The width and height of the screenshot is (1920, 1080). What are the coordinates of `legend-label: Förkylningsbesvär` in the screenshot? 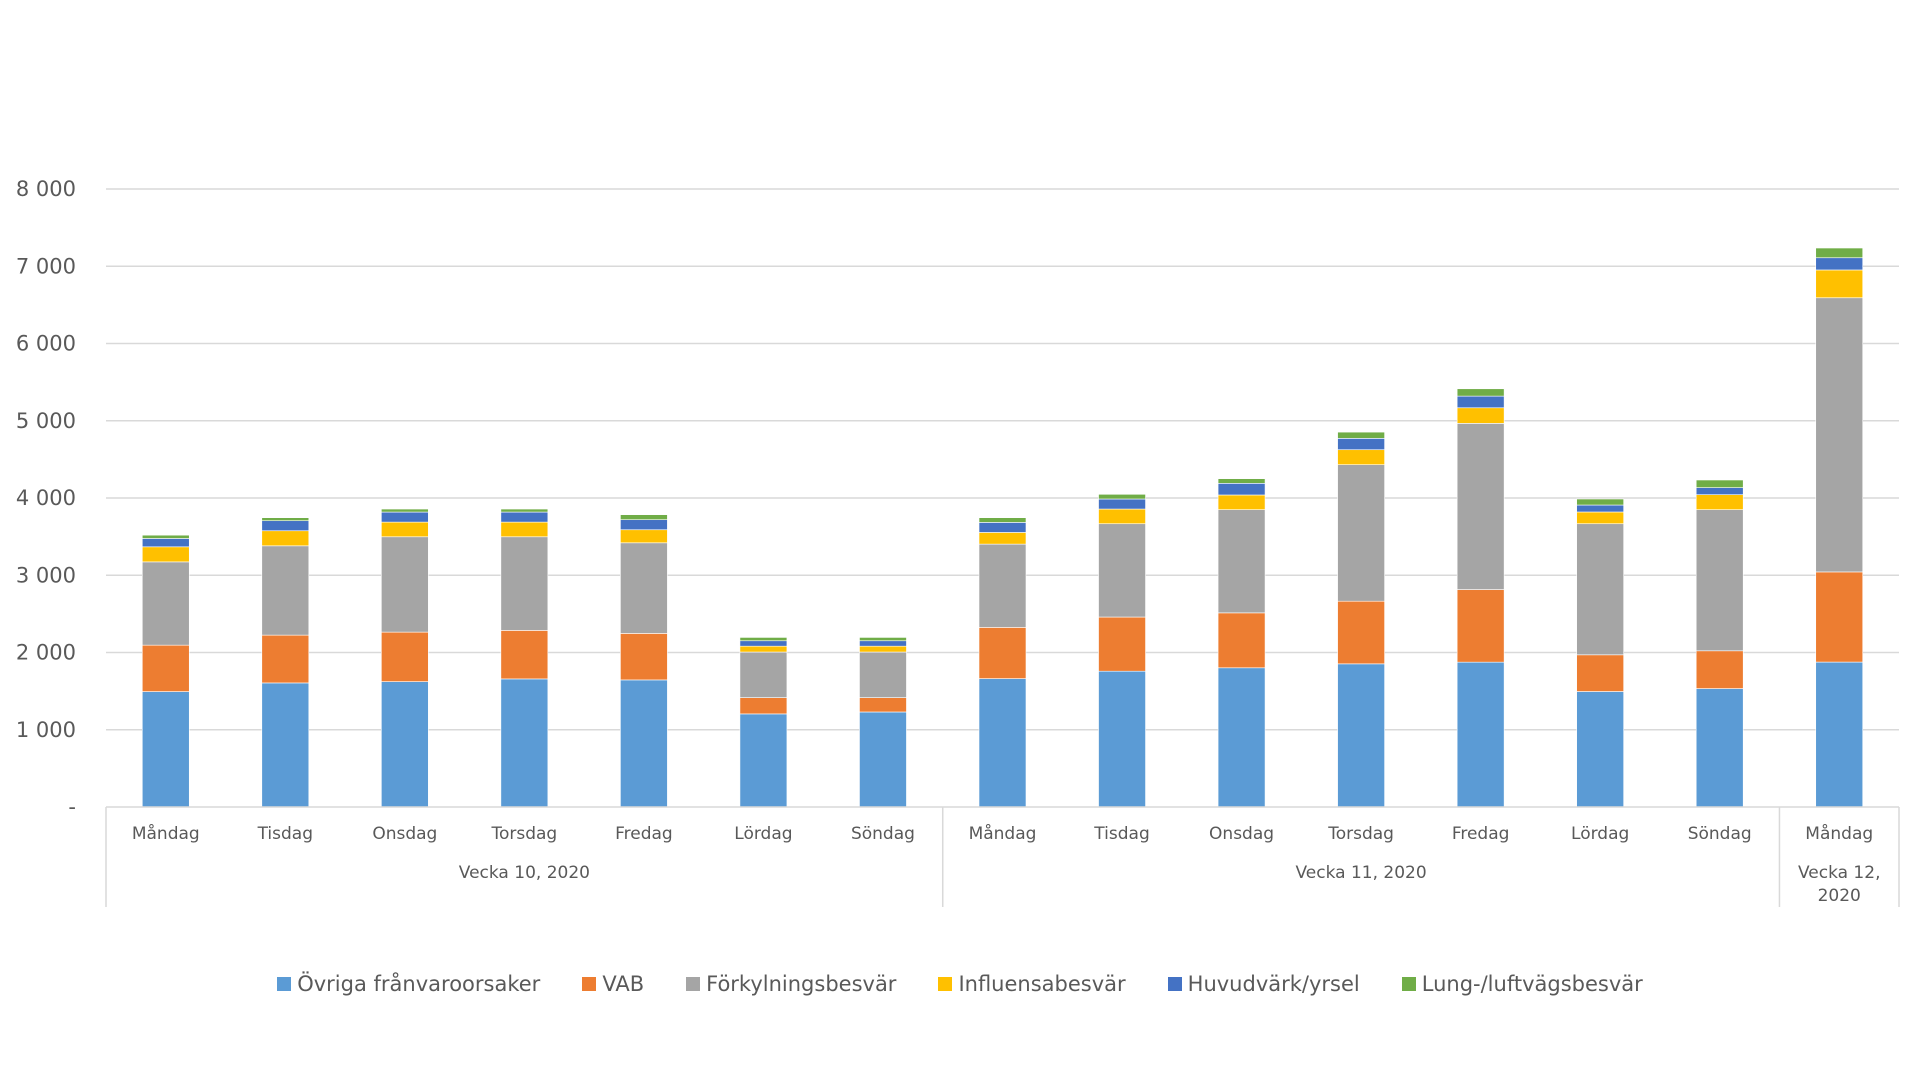 It's located at (801, 984).